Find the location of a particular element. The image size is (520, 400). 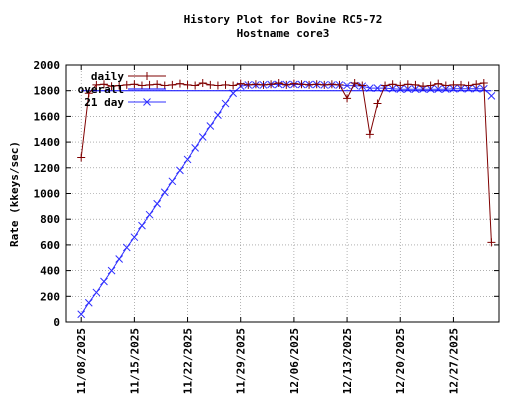

y-tick-label: 1400 is located at coordinates (47, 142).